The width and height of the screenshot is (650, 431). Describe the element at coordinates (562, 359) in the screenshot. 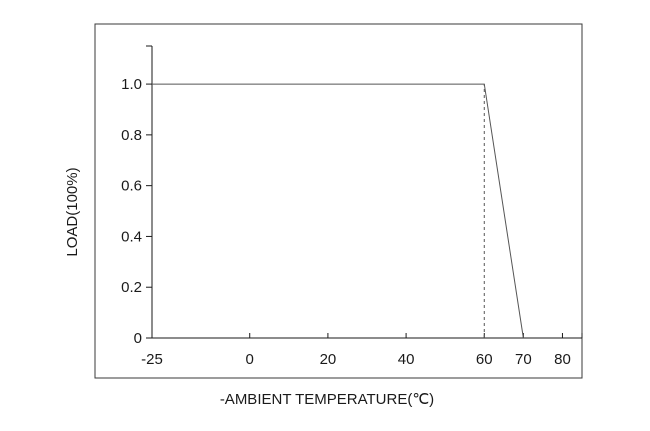

I see `x-tick-label: 80` at that location.